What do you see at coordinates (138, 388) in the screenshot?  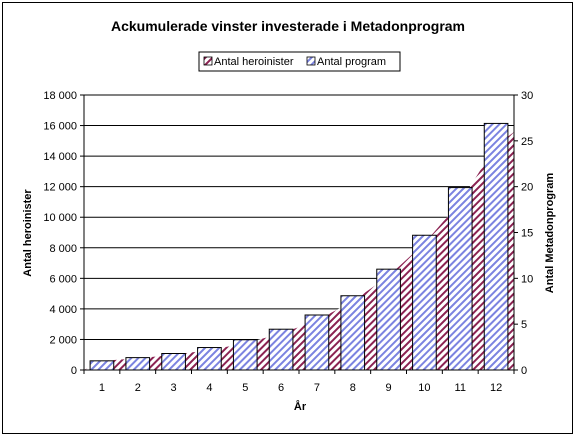 I see `x-tick-label: 2` at bounding box center [138, 388].